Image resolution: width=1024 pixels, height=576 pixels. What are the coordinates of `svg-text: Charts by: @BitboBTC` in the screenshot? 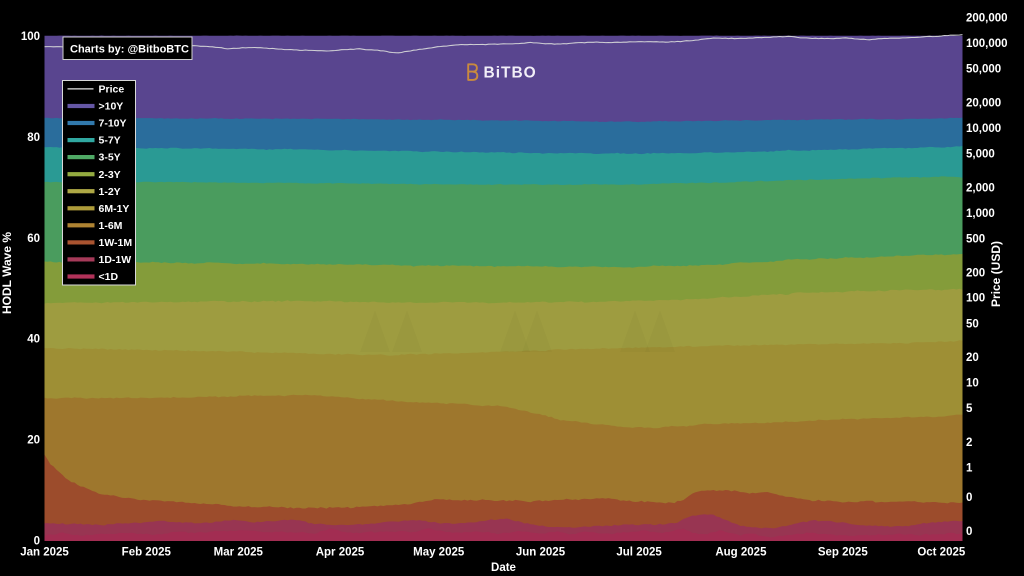 It's located at (129, 49).